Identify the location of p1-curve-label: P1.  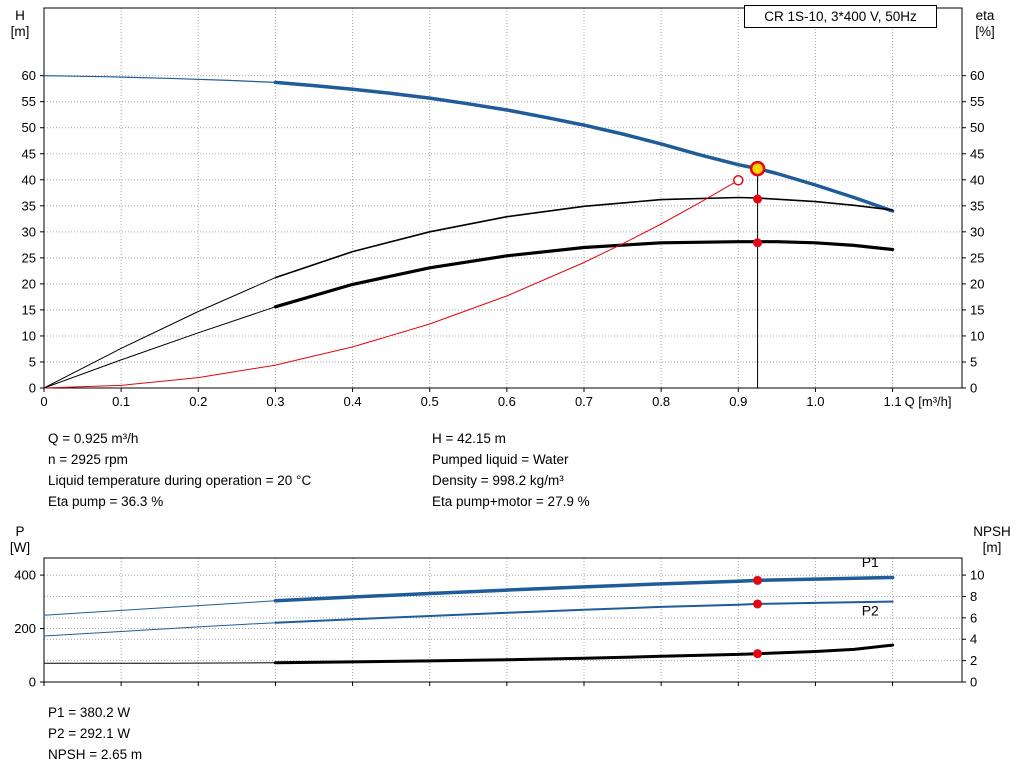
(870, 562).